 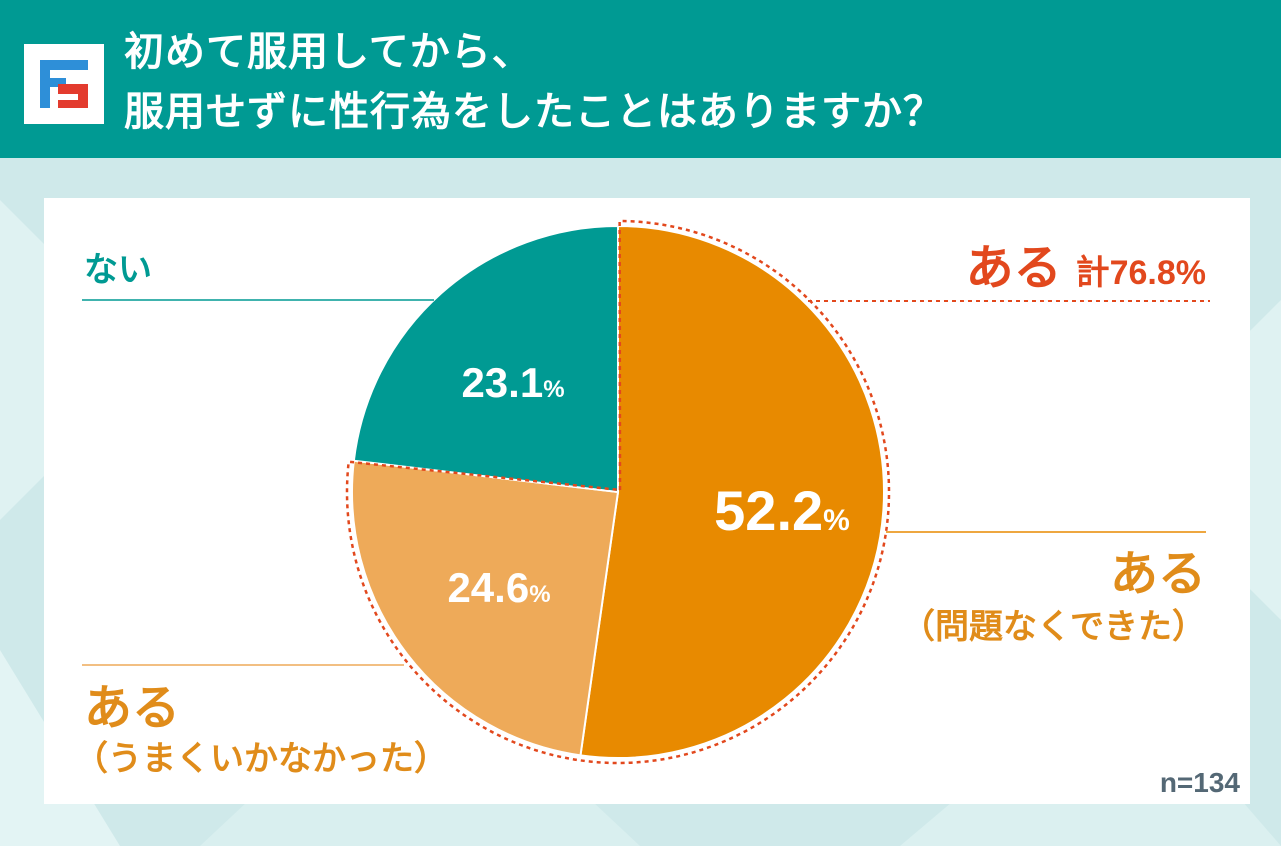 I want to click on category-sublabel-aru-ok: （問題なくできた）, so click(x=1053, y=626).